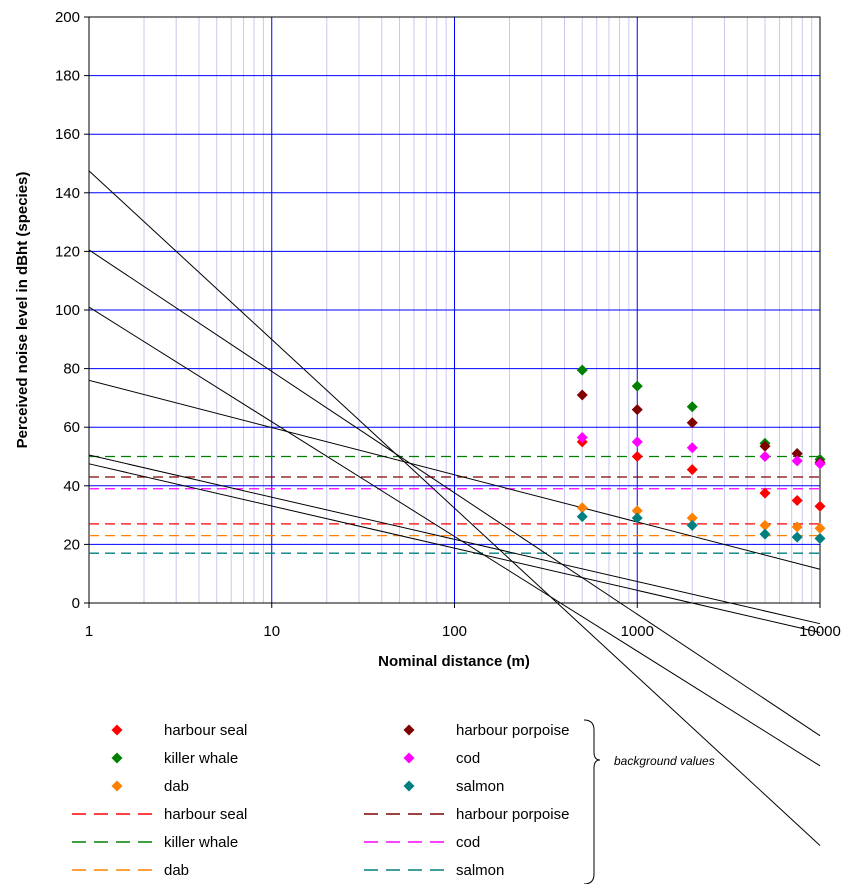 The image size is (846, 884). What do you see at coordinates (67, 193) in the screenshot?
I see `y-tick-label: 140` at bounding box center [67, 193].